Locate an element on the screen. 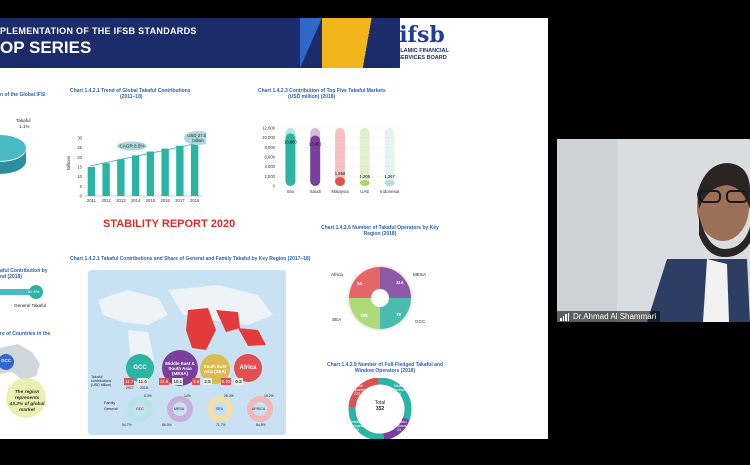  chart1-trend-arrow is located at coordinates (142, 155).